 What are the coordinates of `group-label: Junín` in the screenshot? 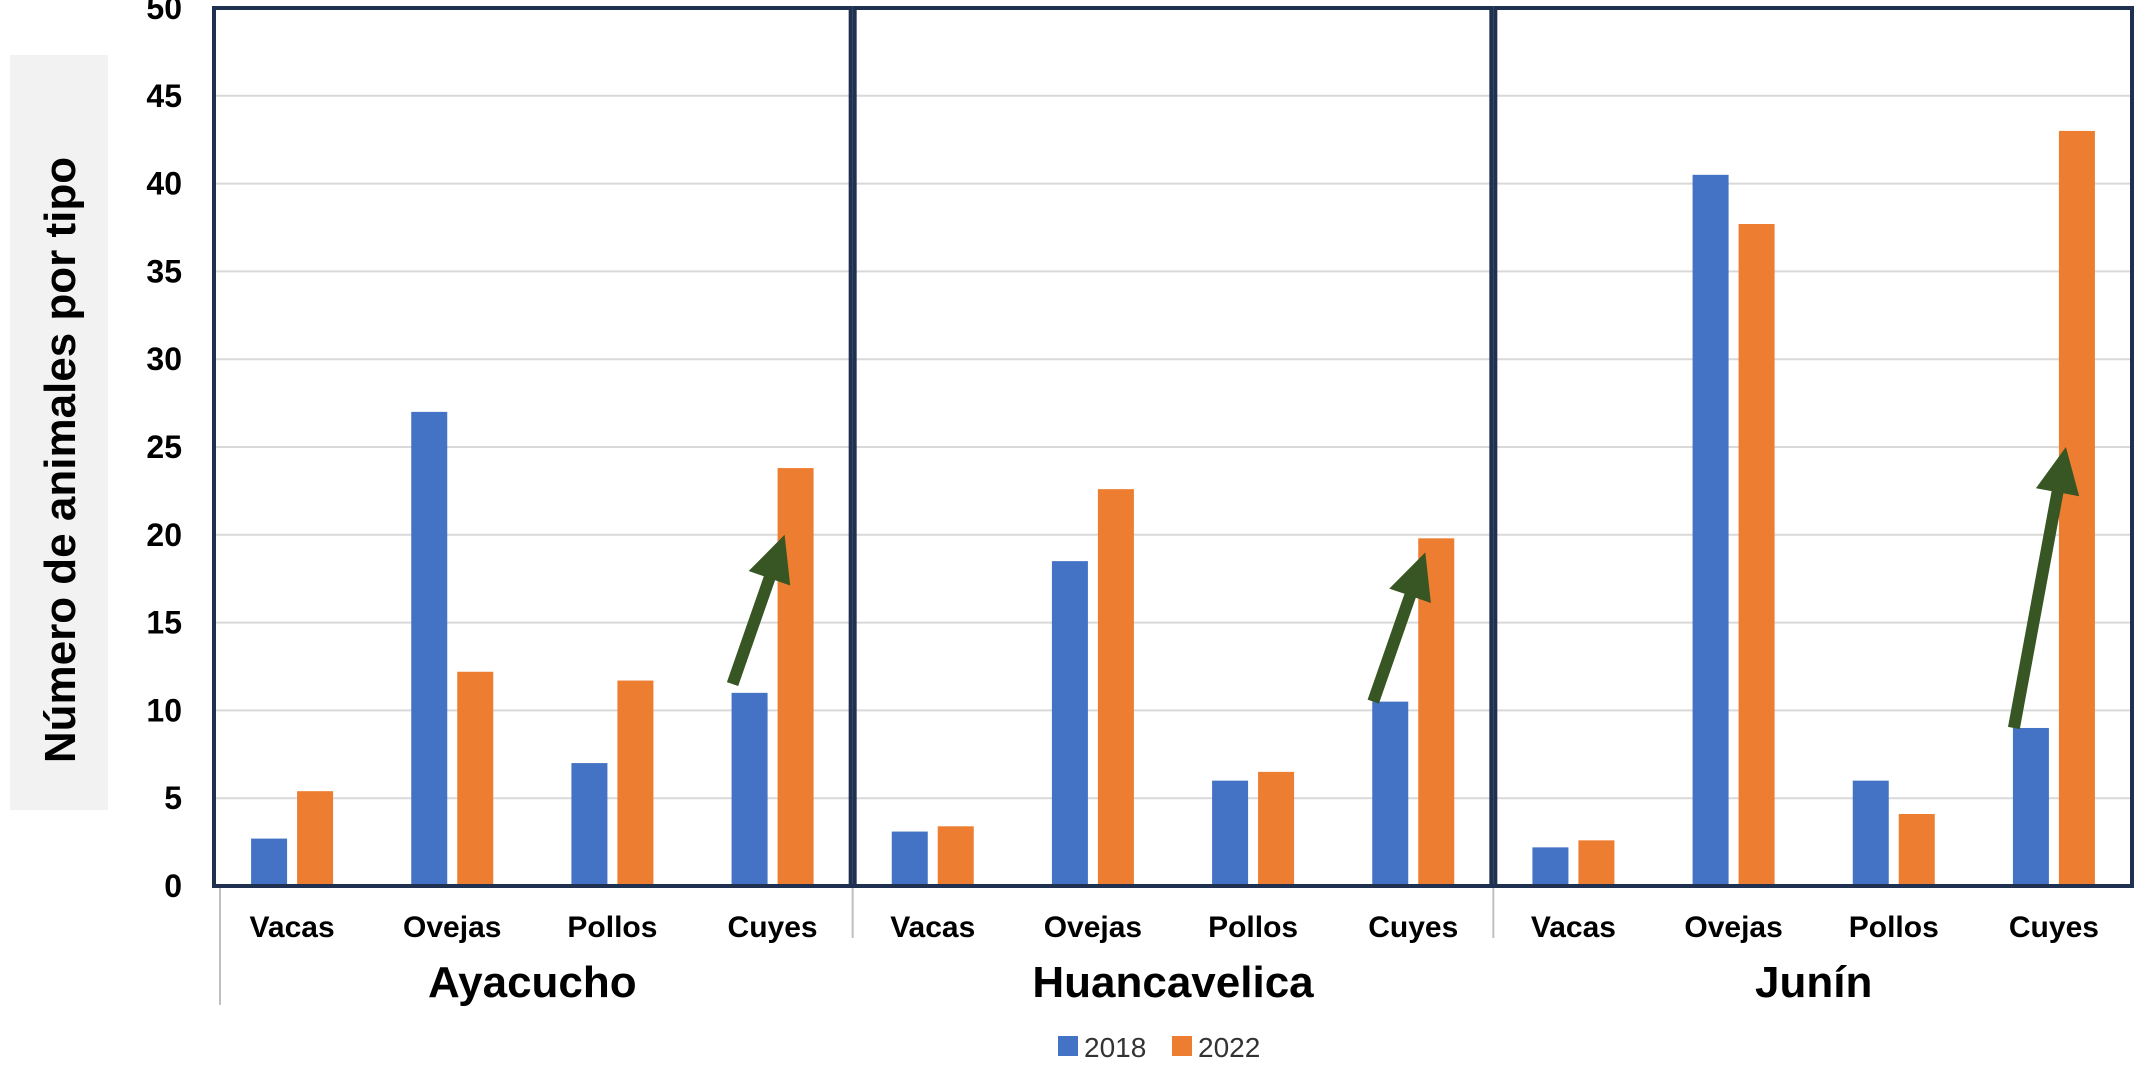 It's located at (1813, 982).